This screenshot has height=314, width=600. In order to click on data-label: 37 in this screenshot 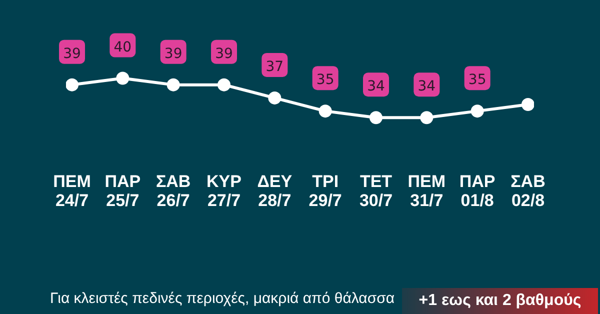, I will do `click(275, 66)`.